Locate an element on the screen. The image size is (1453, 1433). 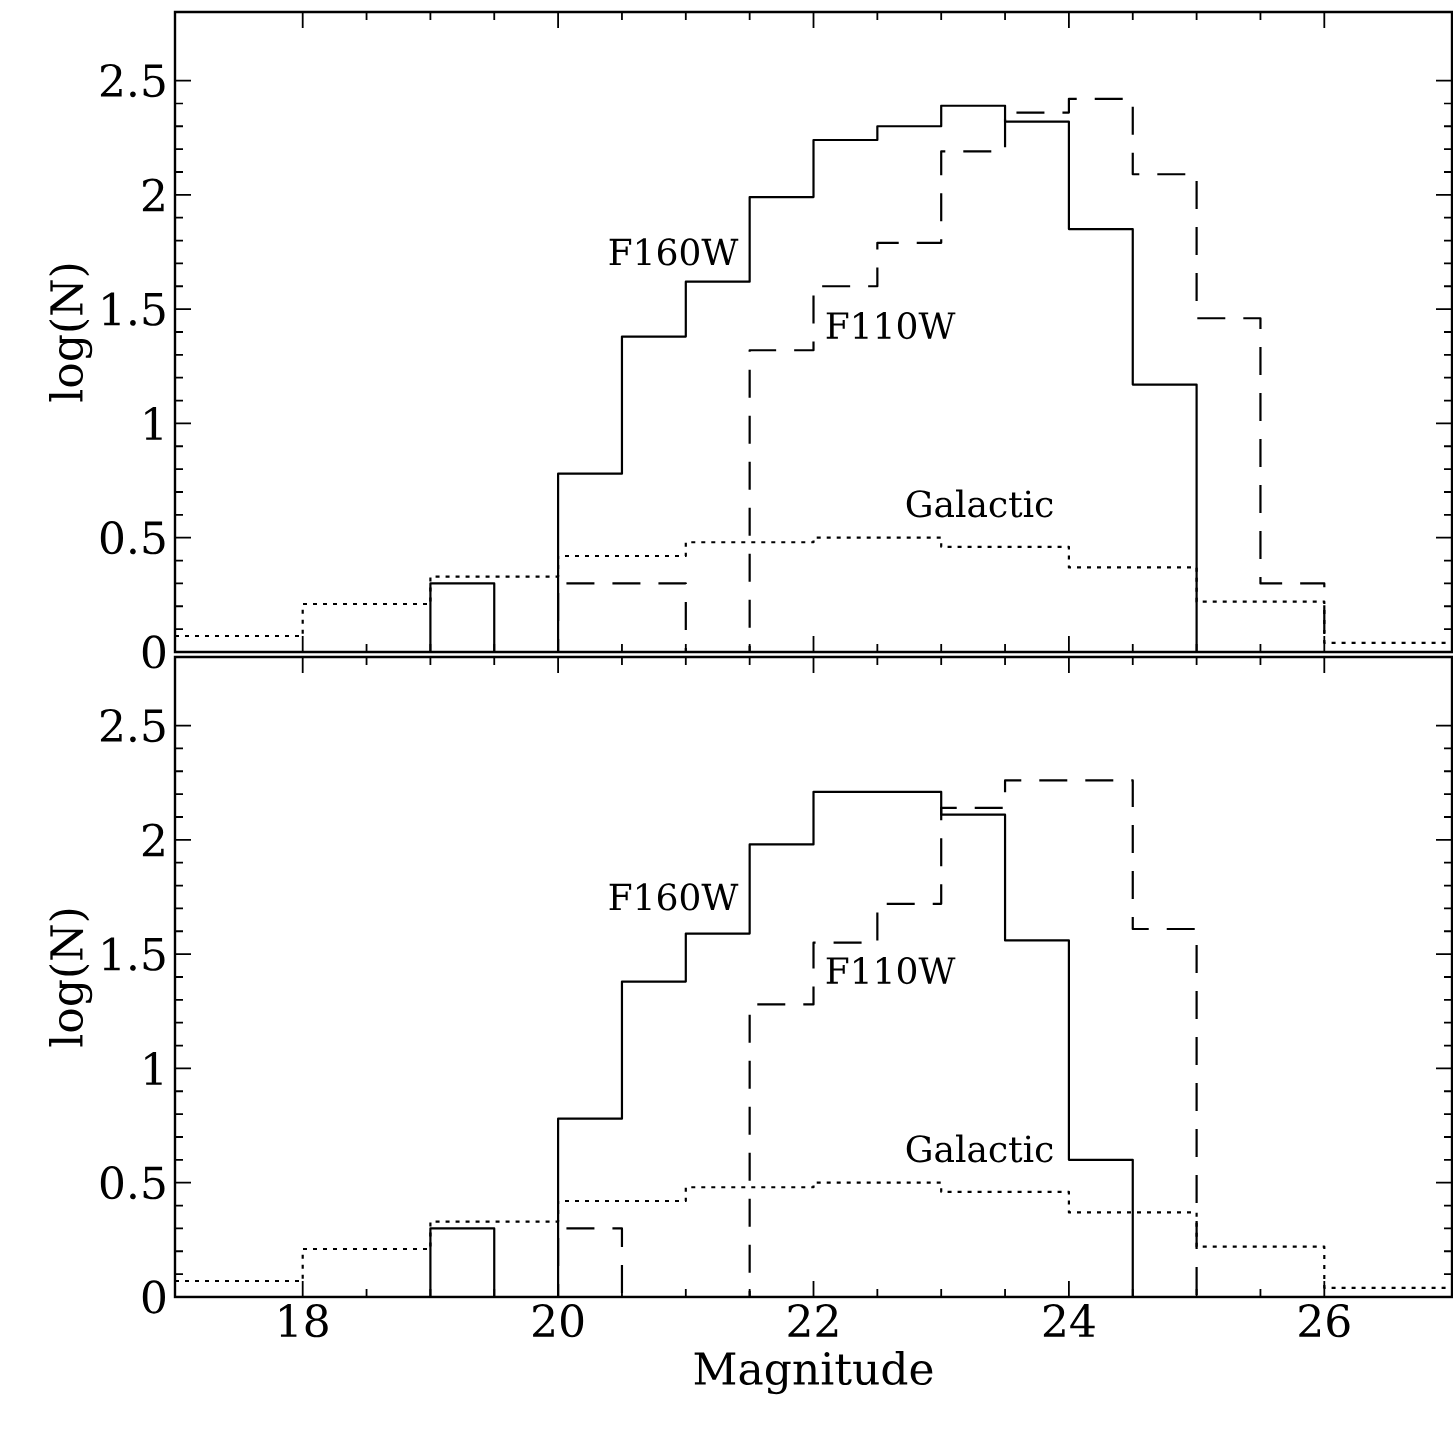
x-tick-label: 24 is located at coordinates (1069, 1320).